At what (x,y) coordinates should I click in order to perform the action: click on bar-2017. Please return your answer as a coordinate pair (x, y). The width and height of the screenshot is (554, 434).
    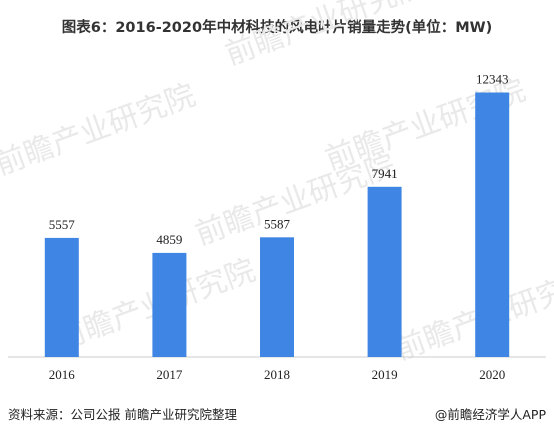
    Looking at the image, I should click on (169, 304).